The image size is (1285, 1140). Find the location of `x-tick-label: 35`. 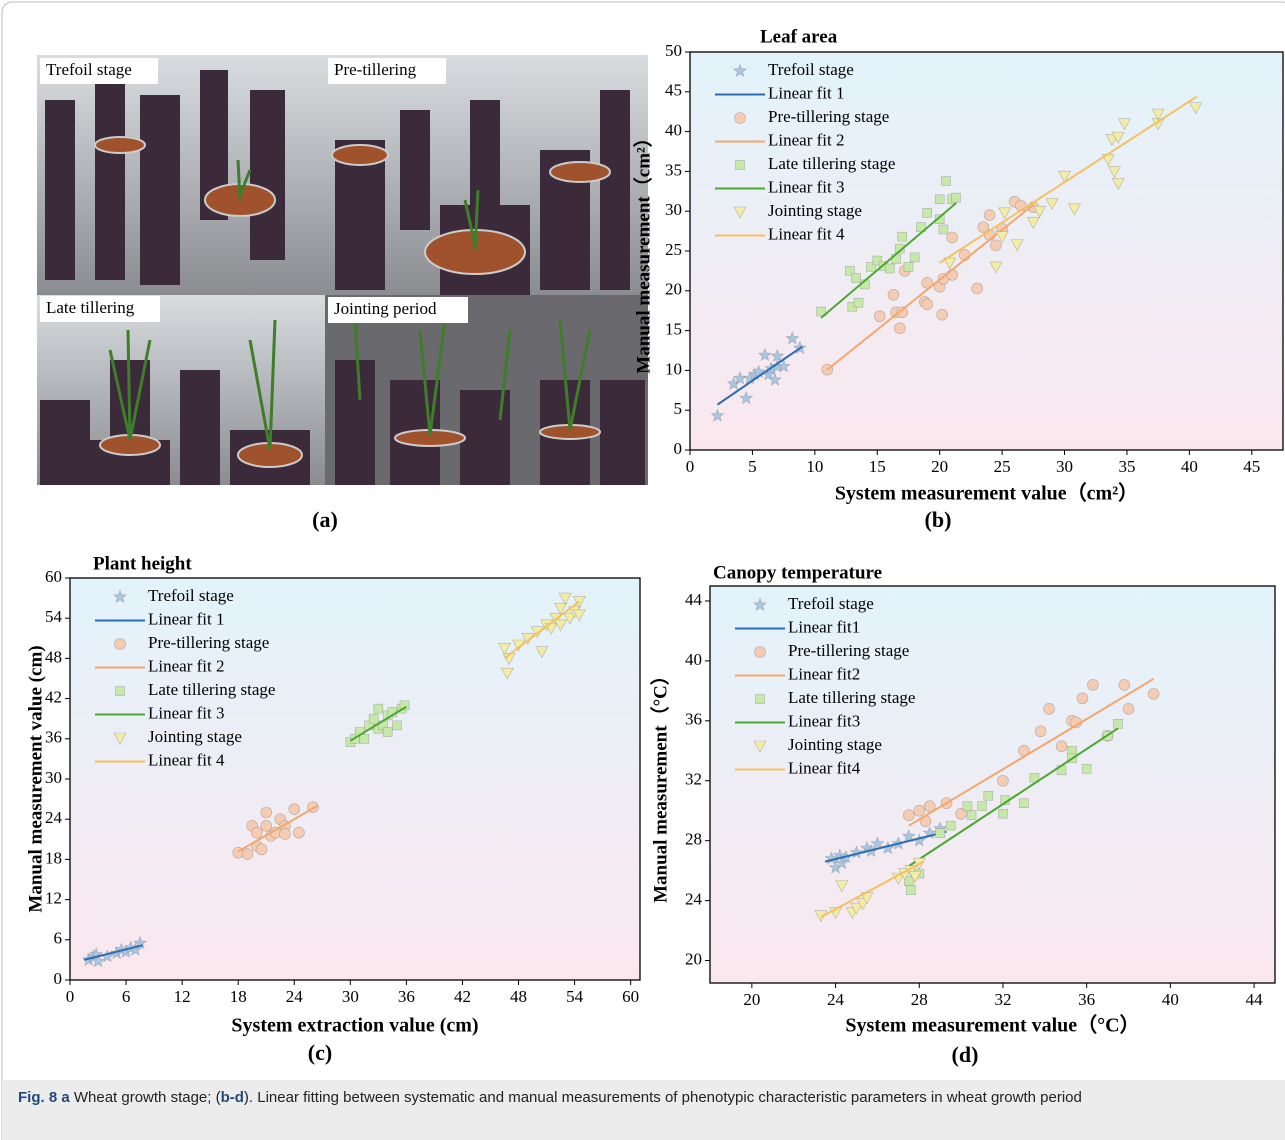

x-tick-label: 35 is located at coordinates (1126, 466).